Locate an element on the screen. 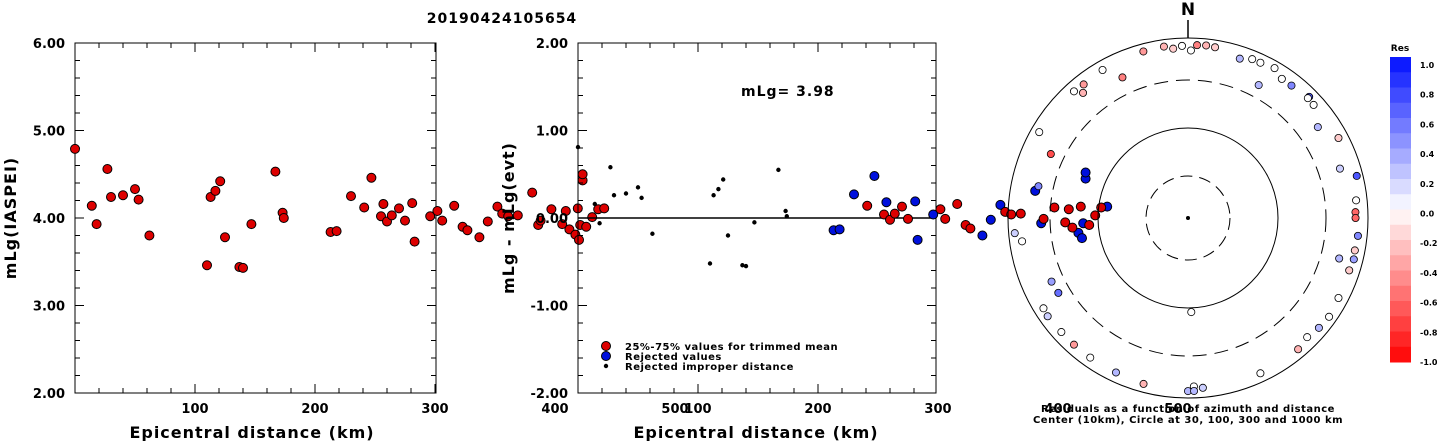 This screenshot has height=441, width=1437. colorbar-label: 0.8 is located at coordinates (1427, 95).